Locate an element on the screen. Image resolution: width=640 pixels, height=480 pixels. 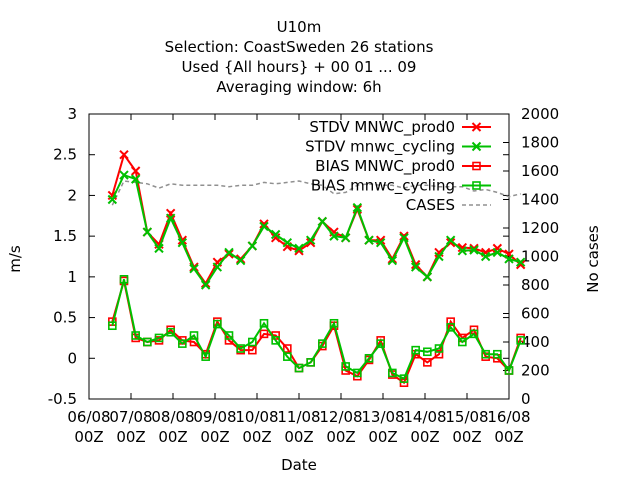
y-tick-label: 1 is located at coordinates (72, 277).